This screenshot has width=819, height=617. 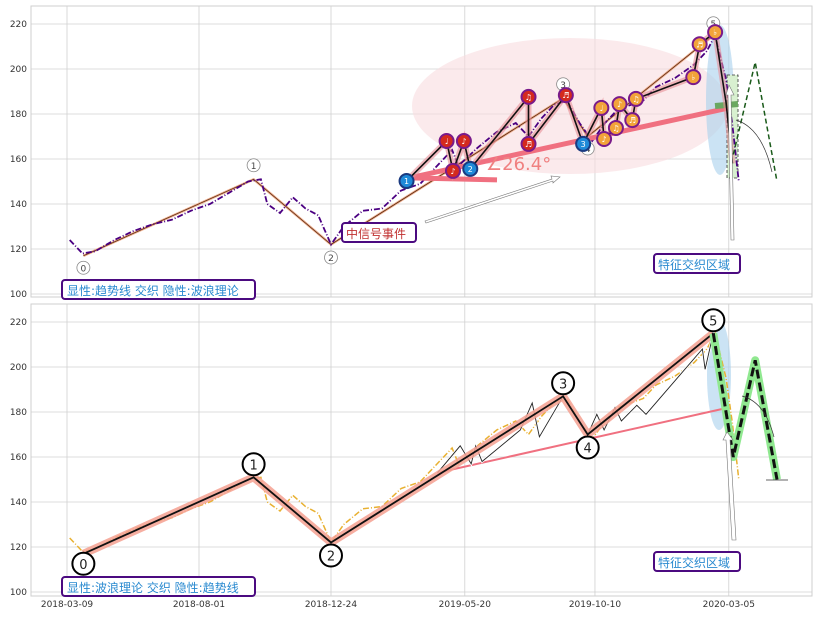 I want to click on wave-point-label: 4, so click(x=588, y=449).